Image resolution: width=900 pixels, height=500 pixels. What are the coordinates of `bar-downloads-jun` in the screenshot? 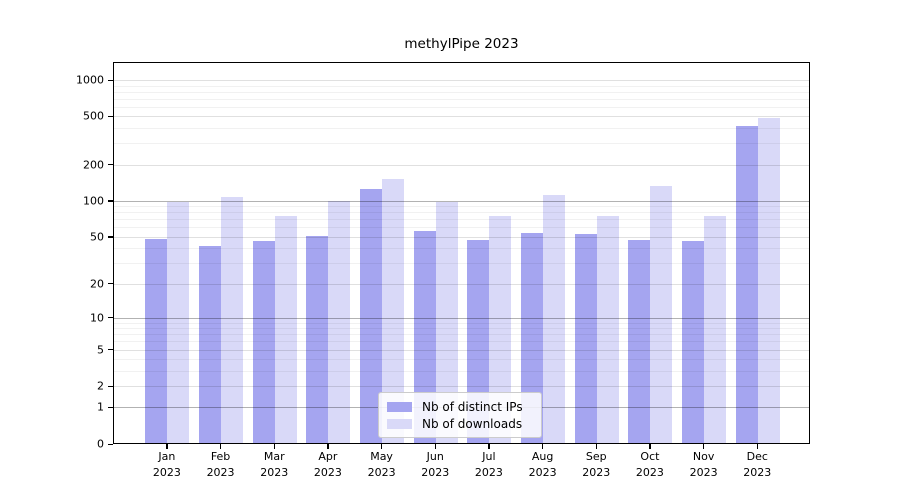 It's located at (446, 322).